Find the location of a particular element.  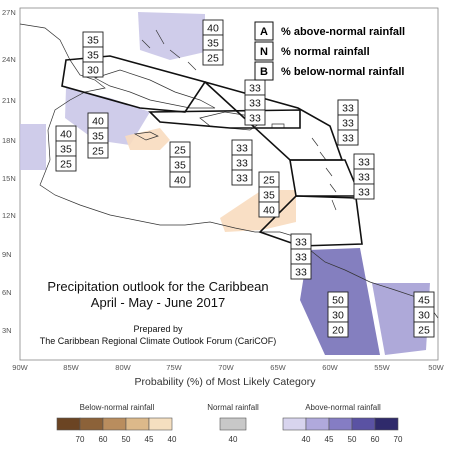

legend-key-b: B is located at coordinates (264, 72).